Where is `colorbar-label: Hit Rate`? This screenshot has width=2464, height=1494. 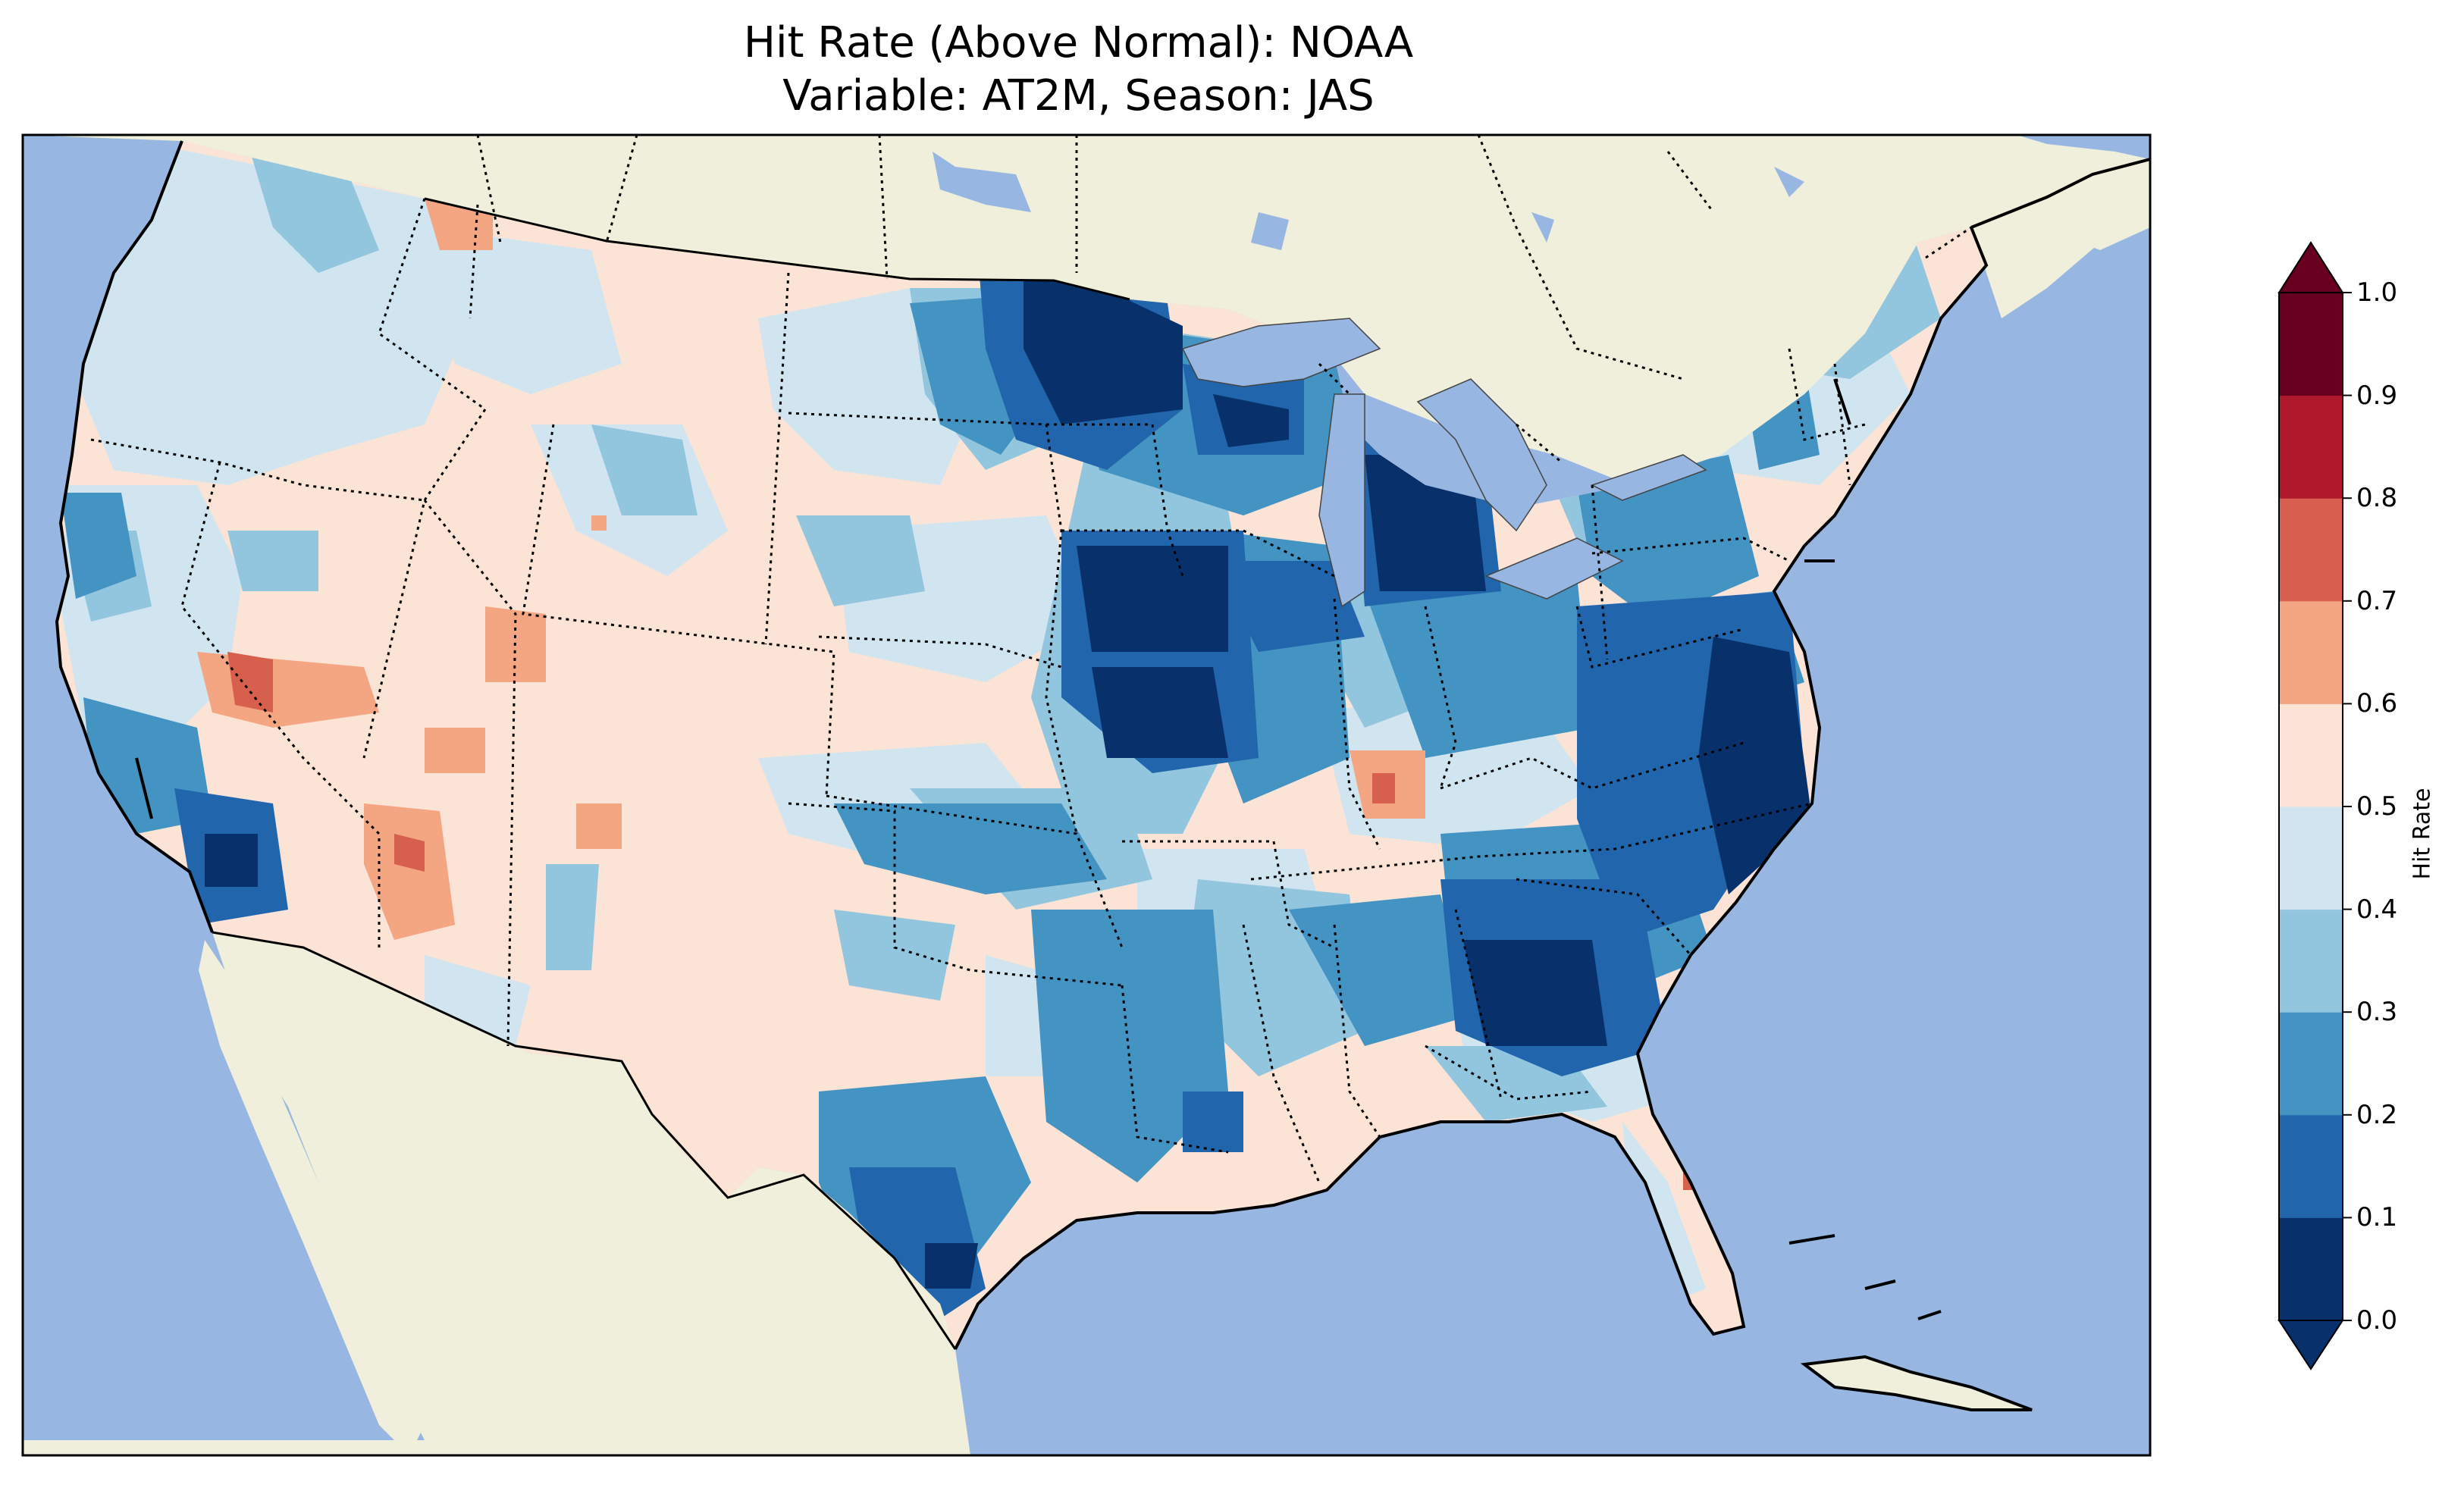
colorbar-label: Hit Rate is located at coordinates (2422, 834).